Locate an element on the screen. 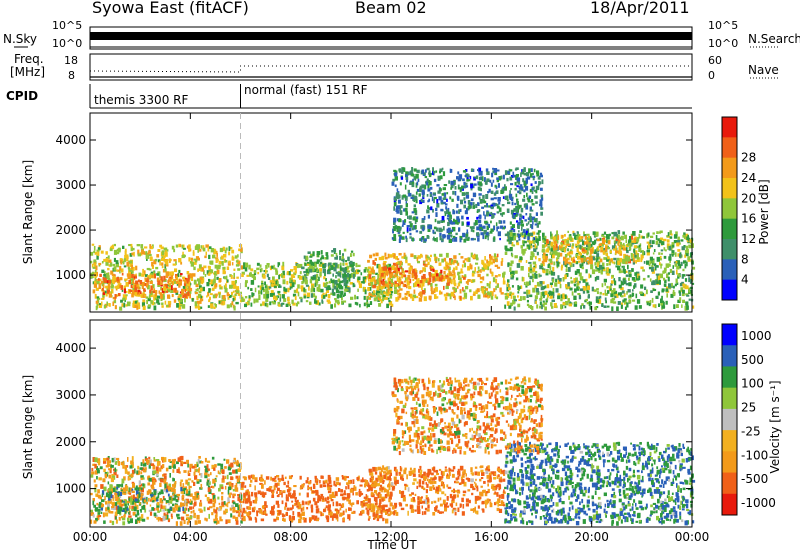  velocity-ytick-label-4: 4000 is located at coordinates (70, 348).